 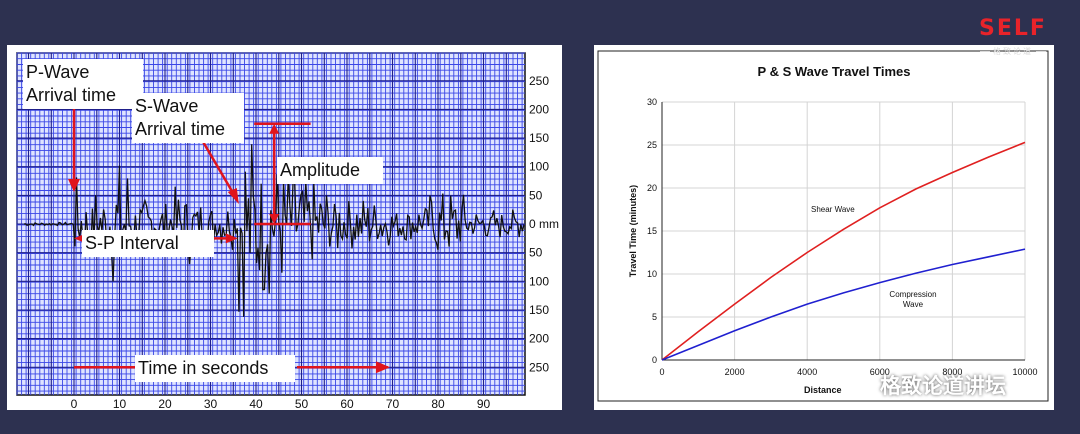 I want to click on p-wave-label-box, so click(x=83, y=84).